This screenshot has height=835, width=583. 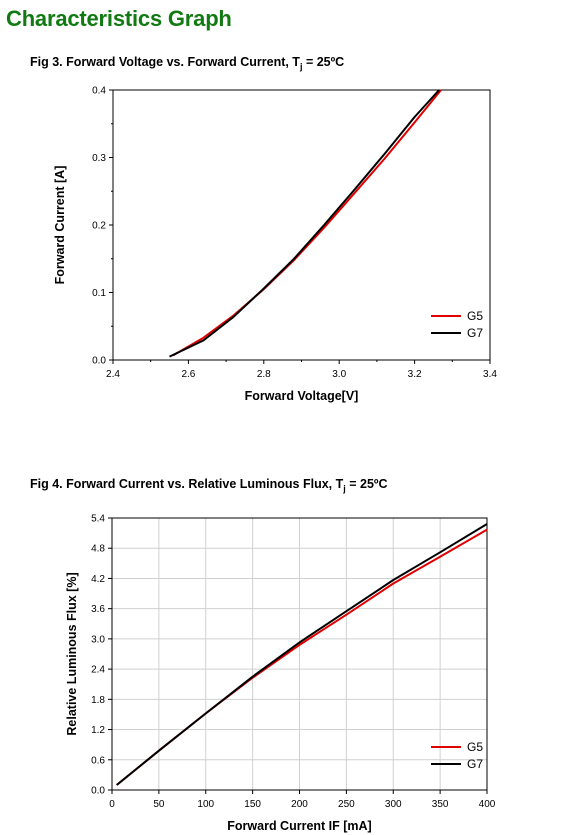 I want to click on fig3-title-sub: j, so click(x=301, y=66).